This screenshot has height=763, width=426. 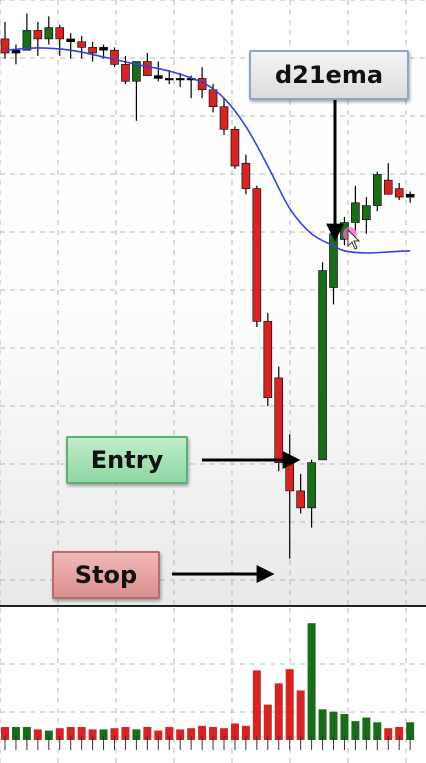 What do you see at coordinates (354, 239) in the screenshot?
I see `cursor-pointer-icon` at bounding box center [354, 239].